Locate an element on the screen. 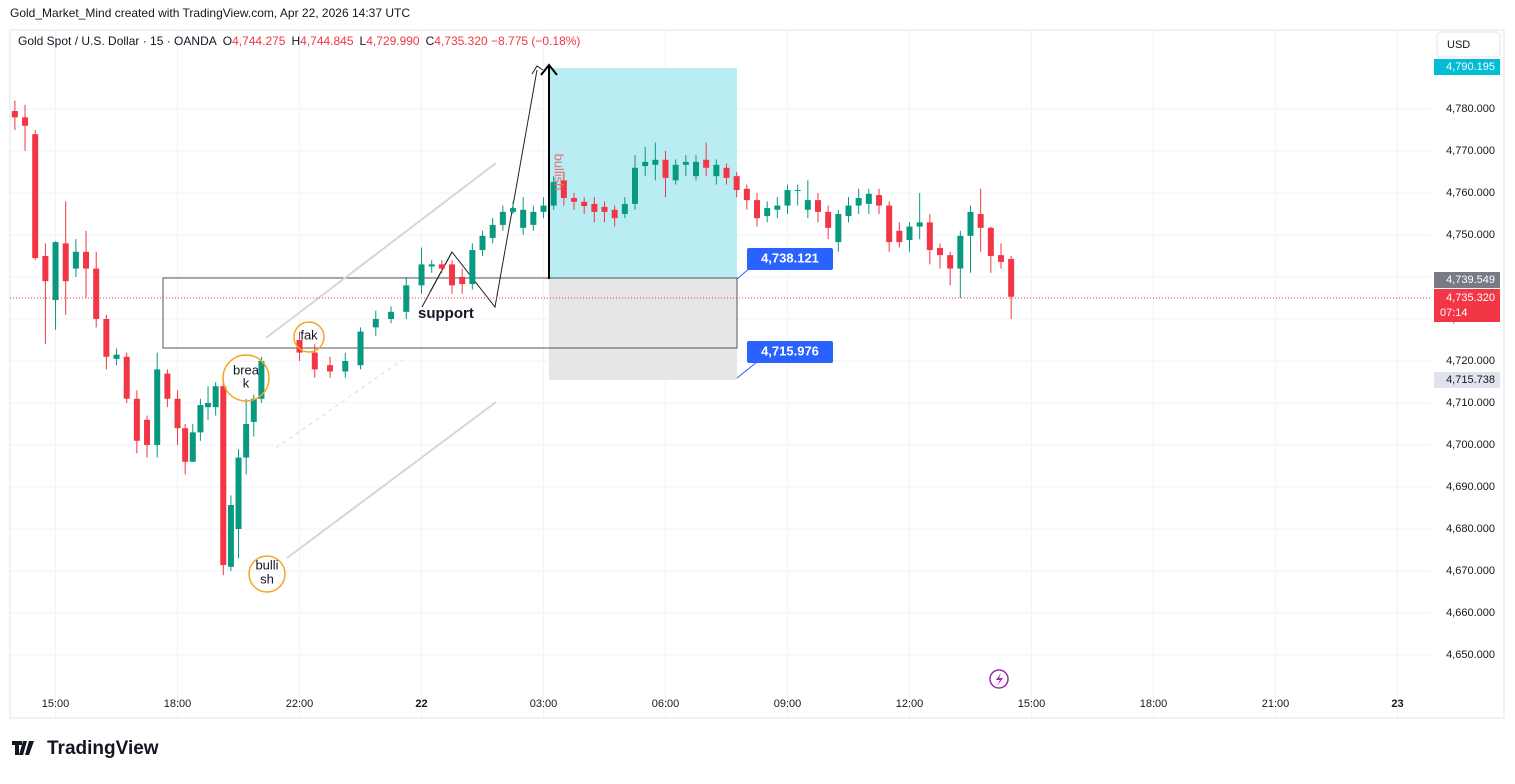 Image resolution: width=1515 pixels, height=784 pixels. ohlc-key: C is located at coordinates (430, 41).